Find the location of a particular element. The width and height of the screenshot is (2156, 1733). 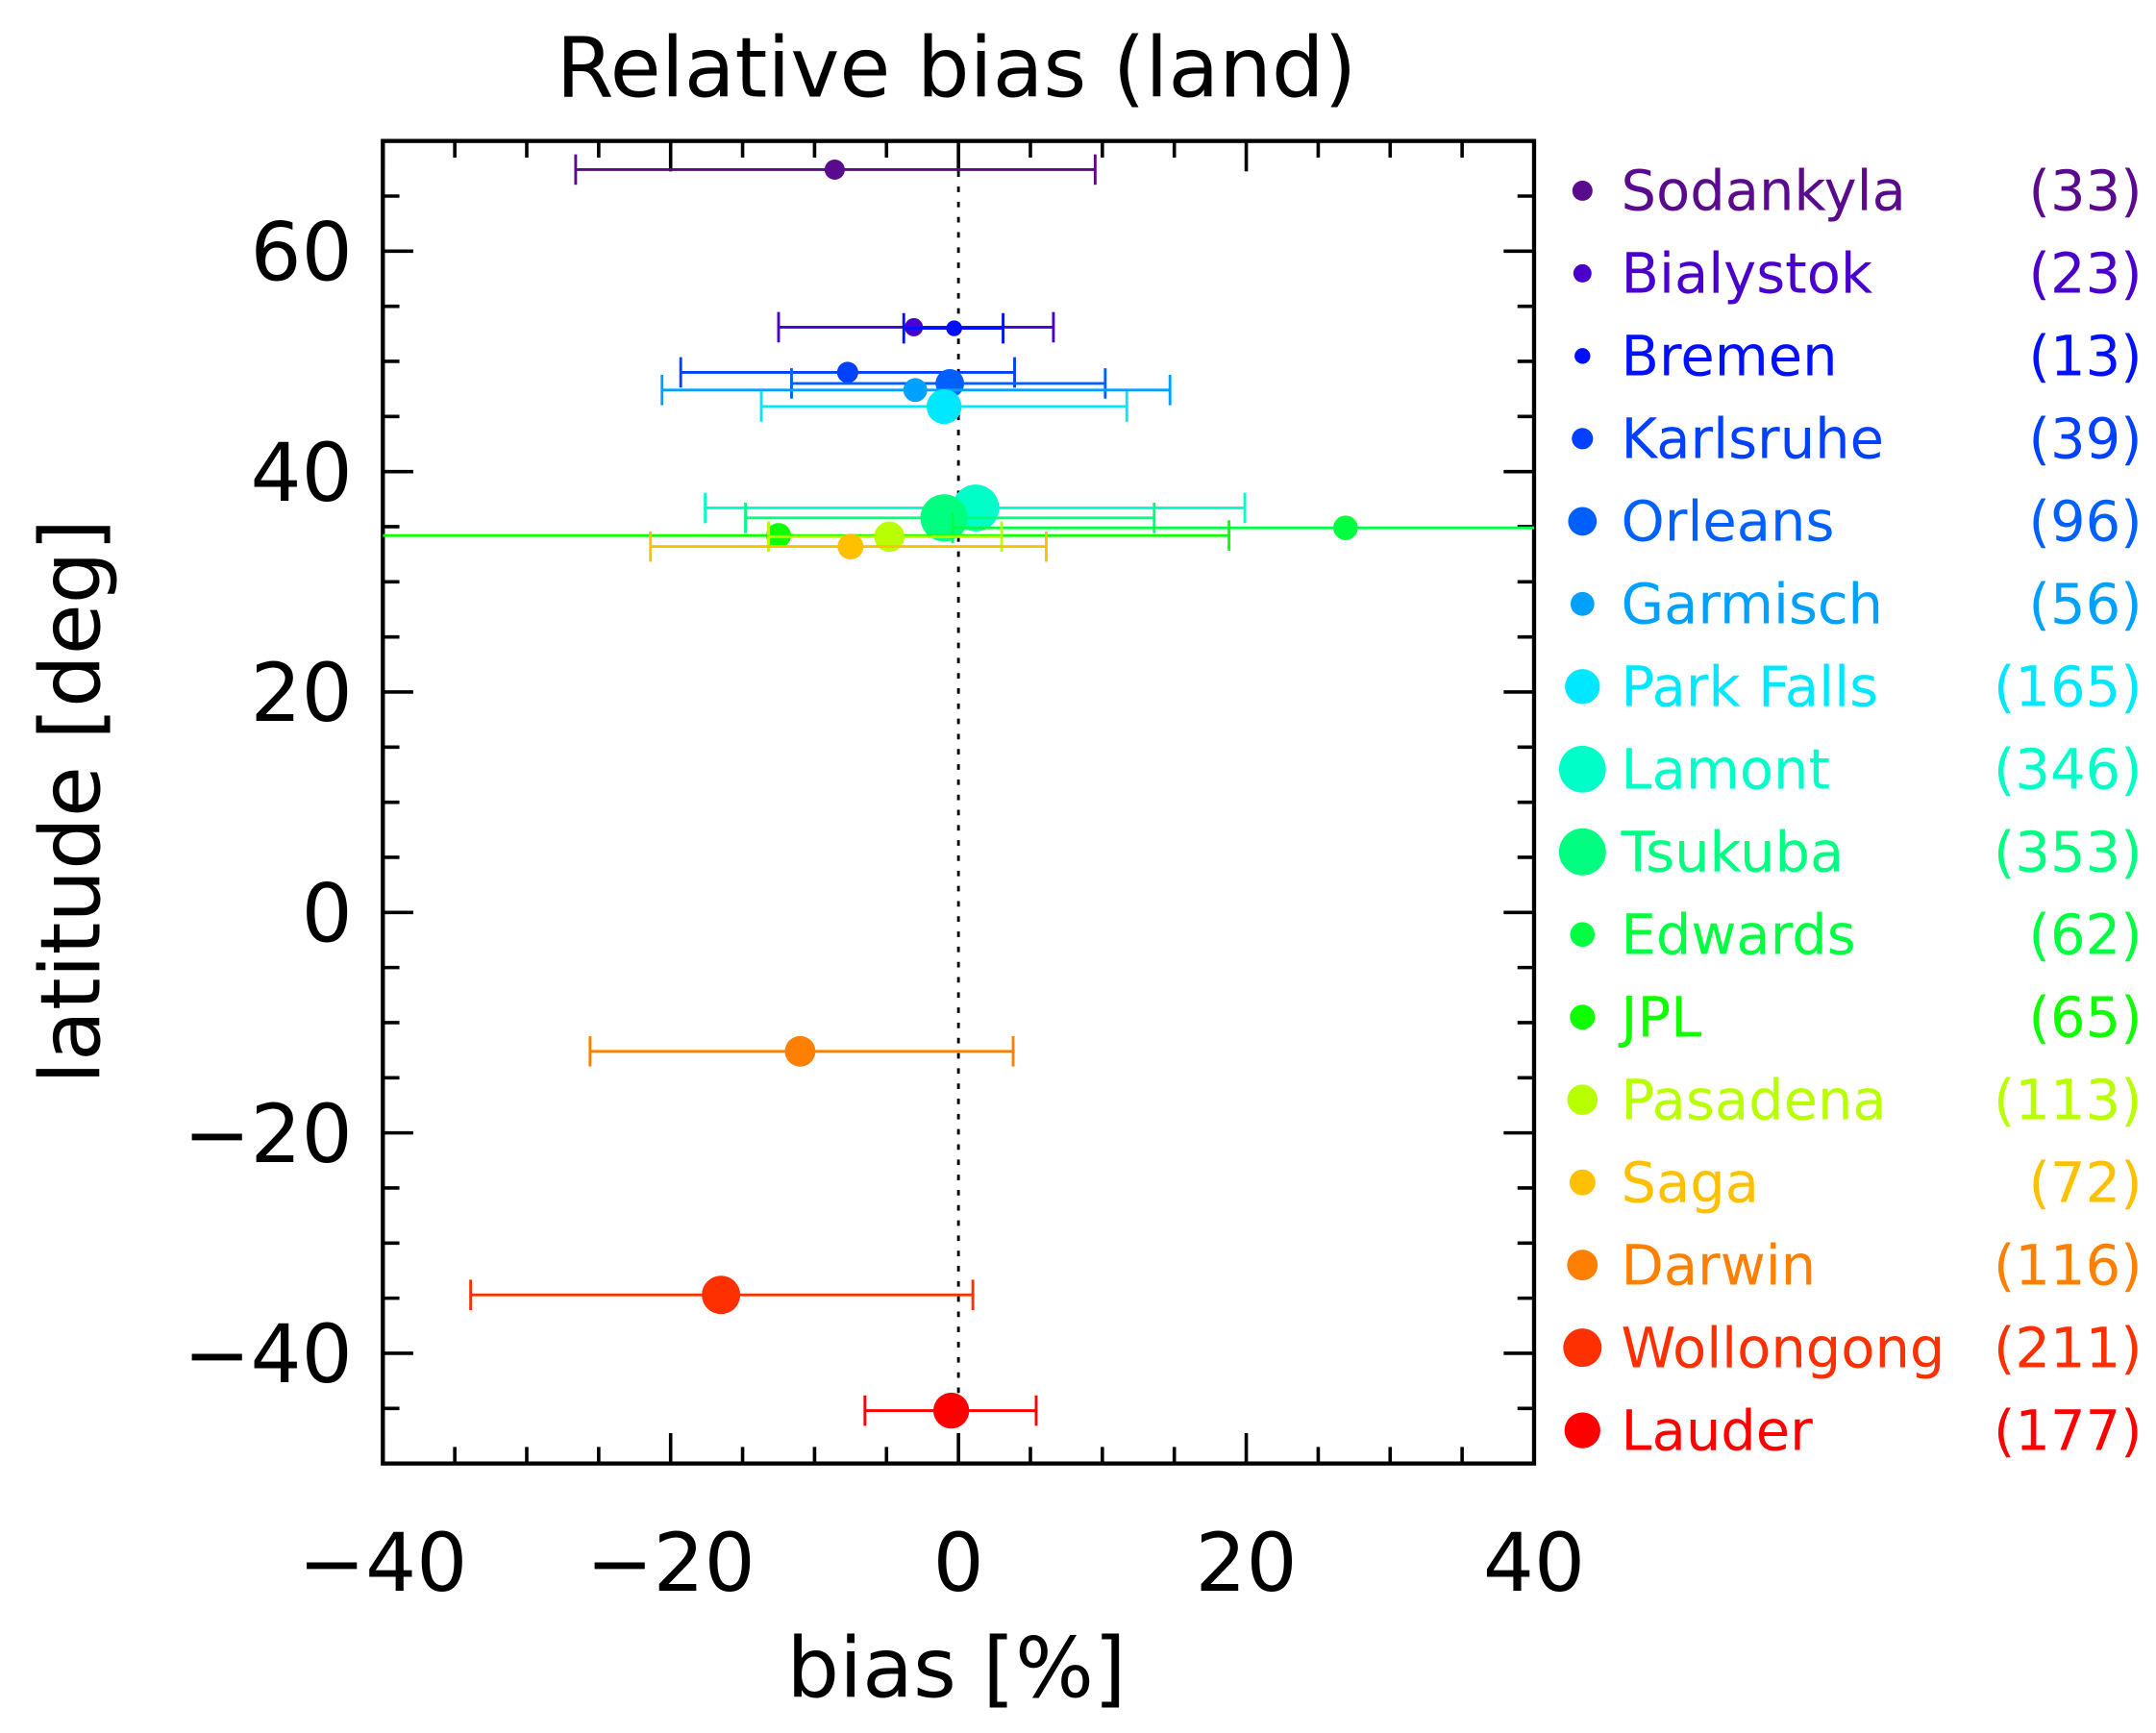

legend-label: Bremen is located at coordinates (1730, 357).